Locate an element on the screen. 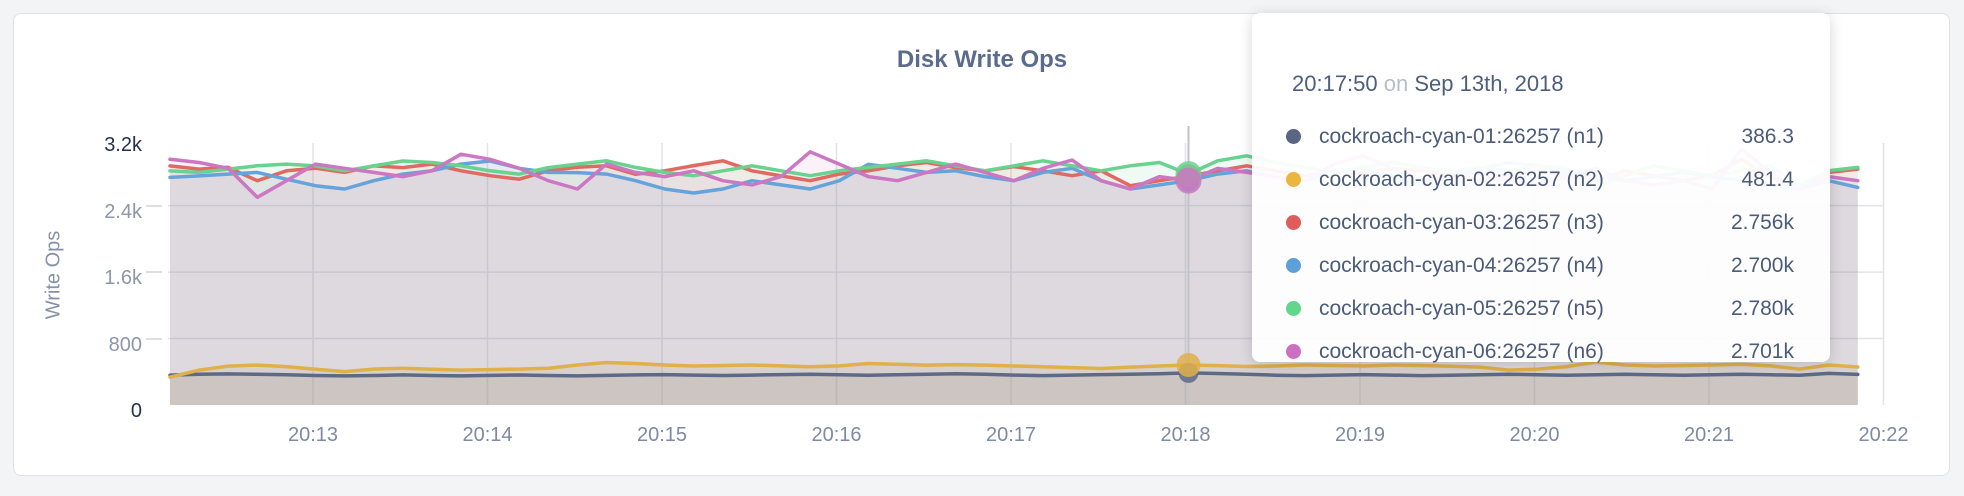 Image resolution: width=1964 pixels, height=496 pixels. series-value: 481.4 is located at coordinates (1767, 179).